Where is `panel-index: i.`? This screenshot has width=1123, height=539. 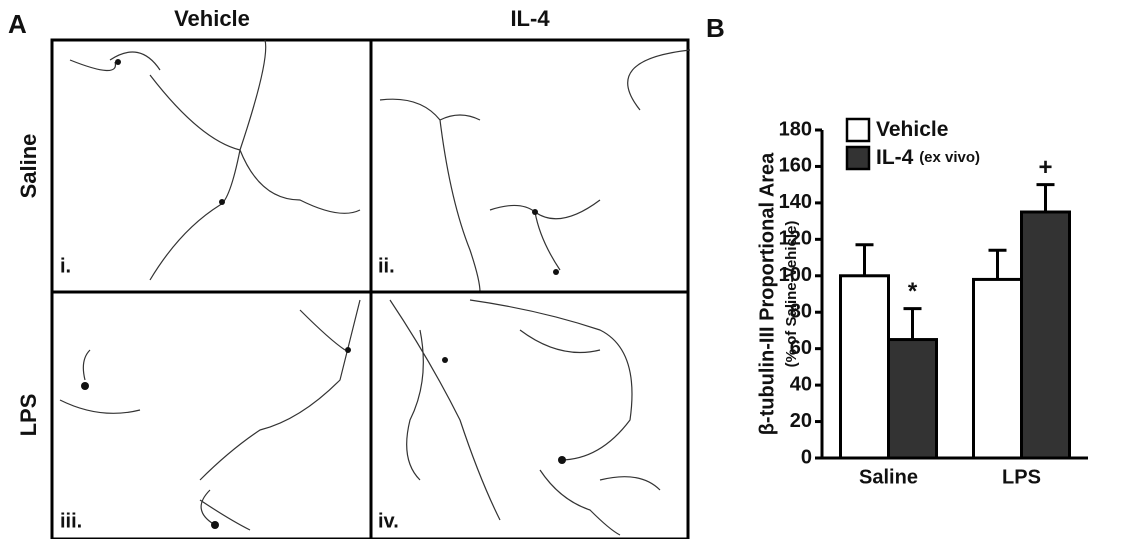 panel-index: i. is located at coordinates (65, 266).